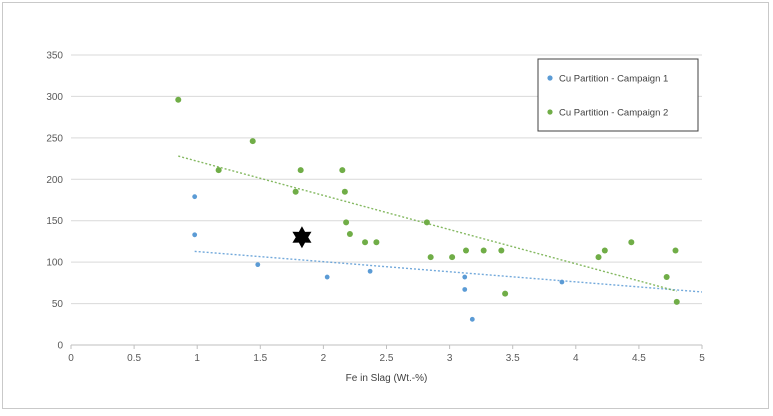 The width and height of the screenshot is (773, 416). What do you see at coordinates (324, 358) in the screenshot?
I see `x-tick-label: 2` at bounding box center [324, 358].